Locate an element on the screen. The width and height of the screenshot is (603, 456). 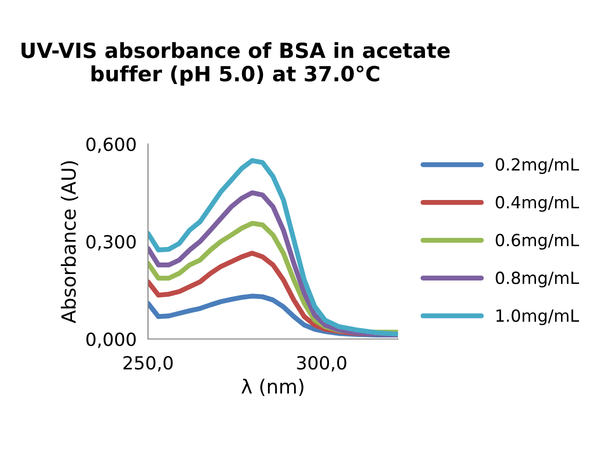
y-axis-title: Absorbance (AU) is located at coordinates (69, 242).